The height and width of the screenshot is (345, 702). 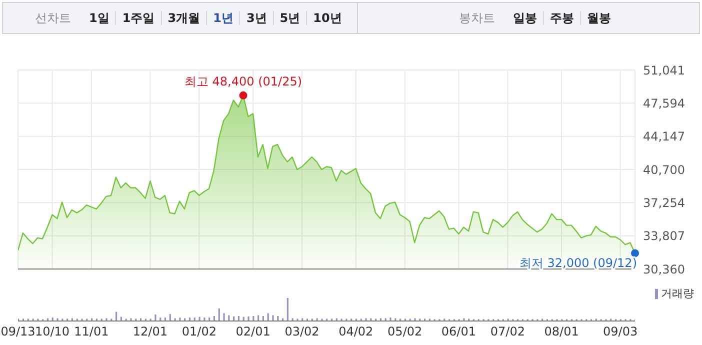 What do you see at coordinates (664, 203) in the screenshot?
I see `y-tick-label: 37,254` at bounding box center [664, 203].